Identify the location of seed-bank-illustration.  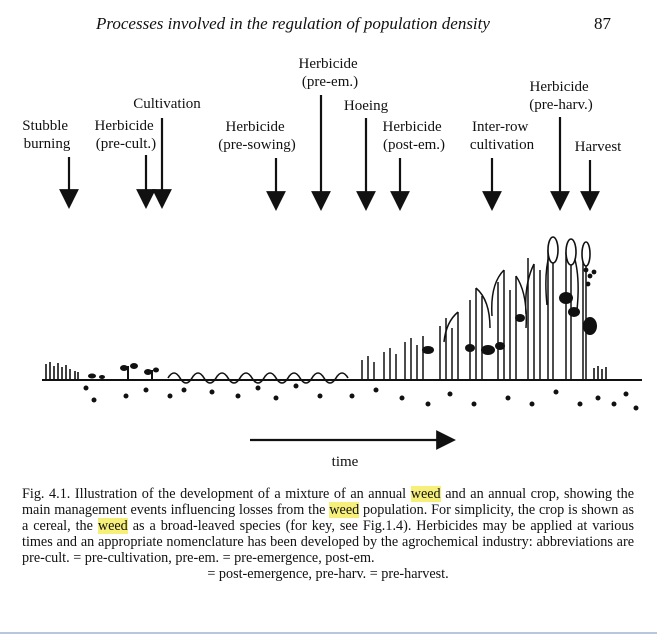
(361, 397).